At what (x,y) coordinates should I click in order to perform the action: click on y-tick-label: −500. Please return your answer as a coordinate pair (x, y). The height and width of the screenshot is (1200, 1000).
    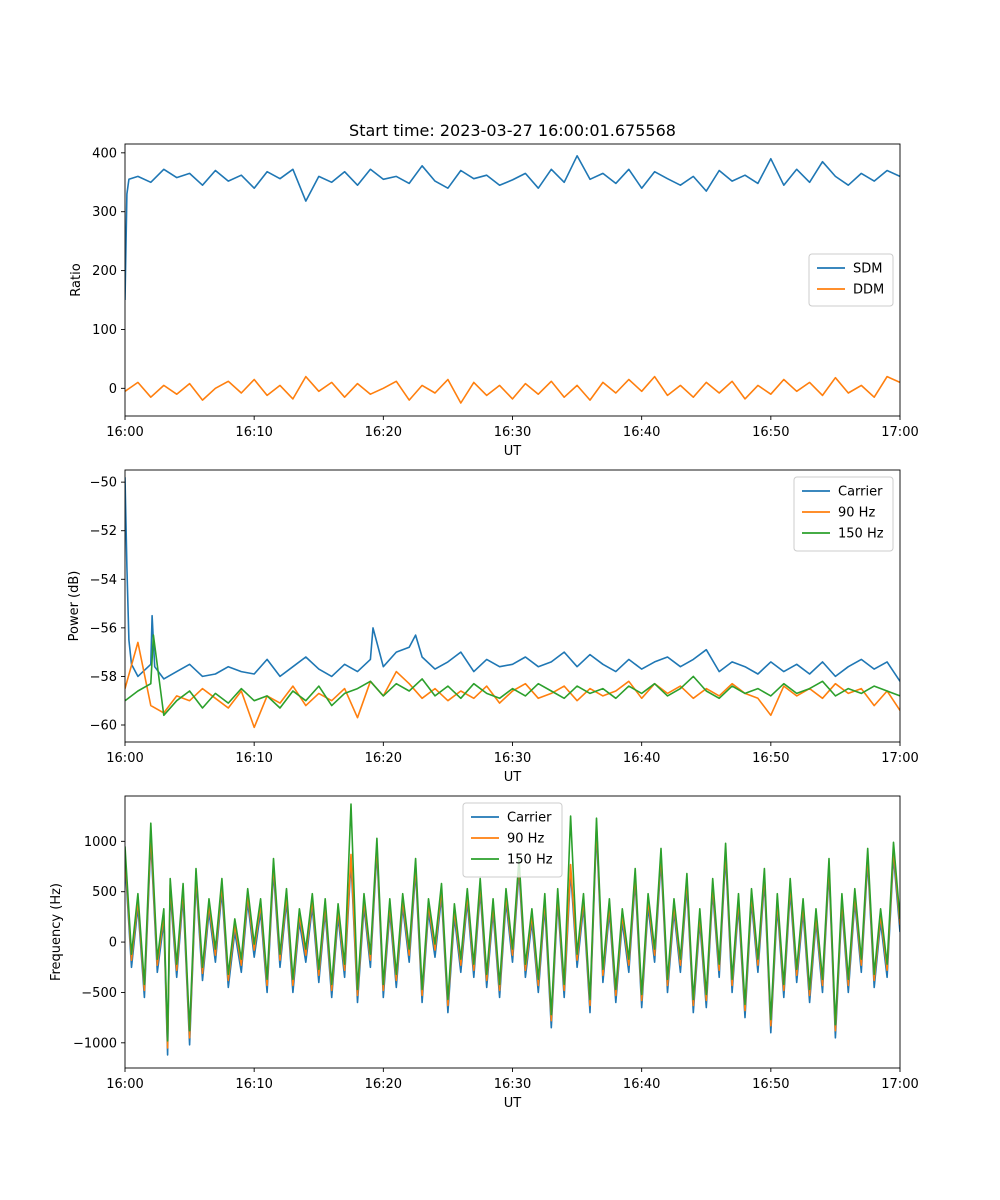
    Looking at the image, I should click on (99, 993).